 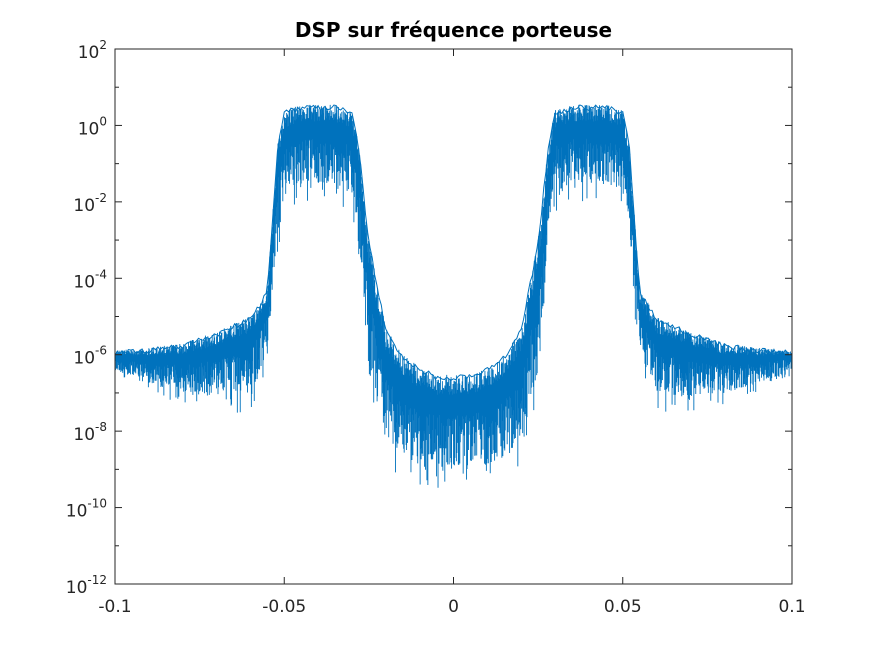 I want to click on y-tick-label: 10⁰, so click(x=92, y=126).